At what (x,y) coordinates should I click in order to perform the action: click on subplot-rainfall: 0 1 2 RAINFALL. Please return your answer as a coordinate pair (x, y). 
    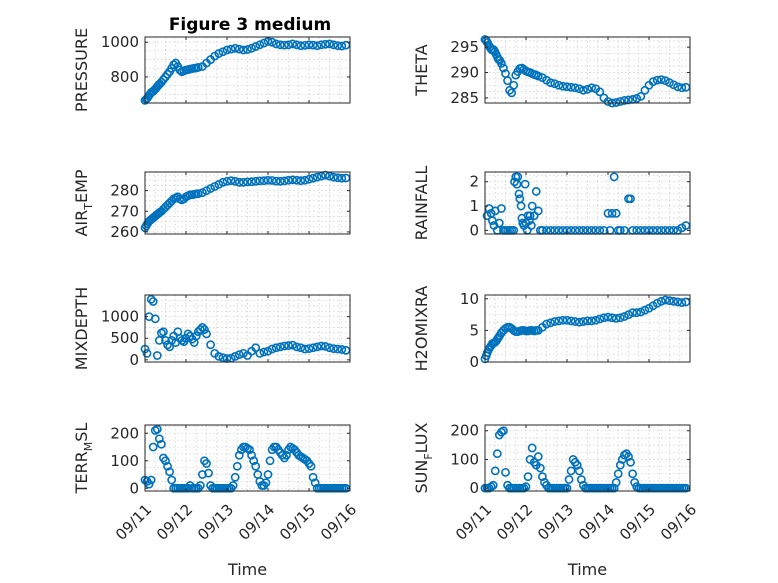
    Looking at the image, I should click on (551, 203).